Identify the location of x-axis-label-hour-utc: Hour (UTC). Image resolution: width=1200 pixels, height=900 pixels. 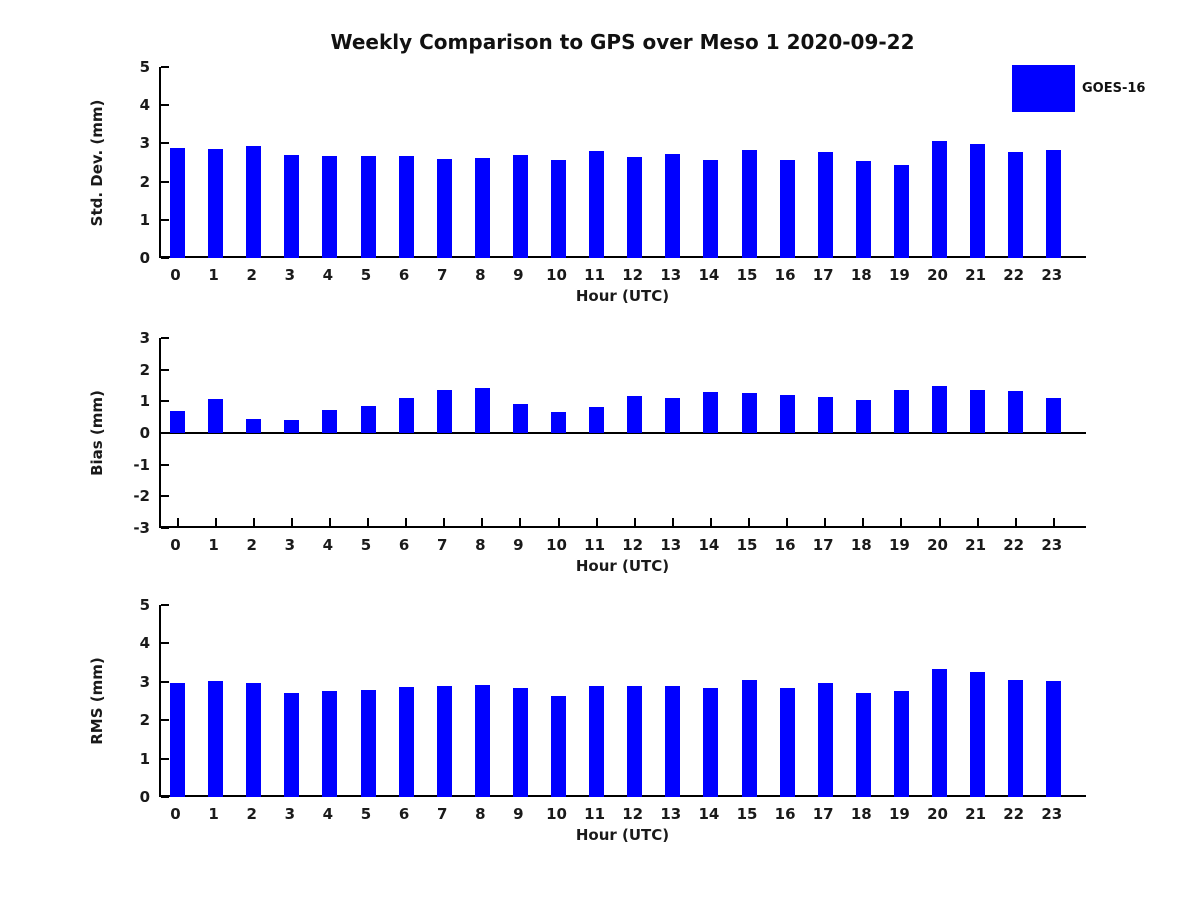
(622, 296).